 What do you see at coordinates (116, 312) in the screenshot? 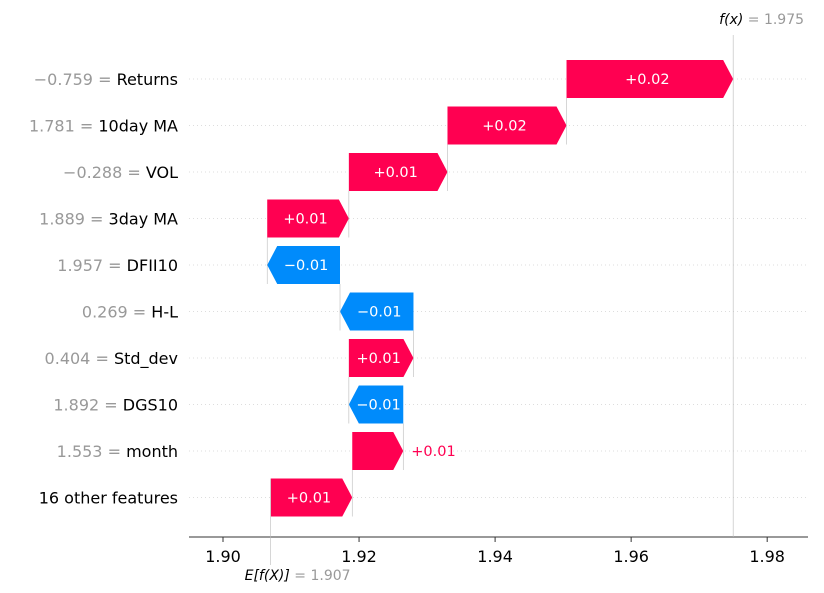
I see `feature-value: 0.269 =` at bounding box center [116, 312].